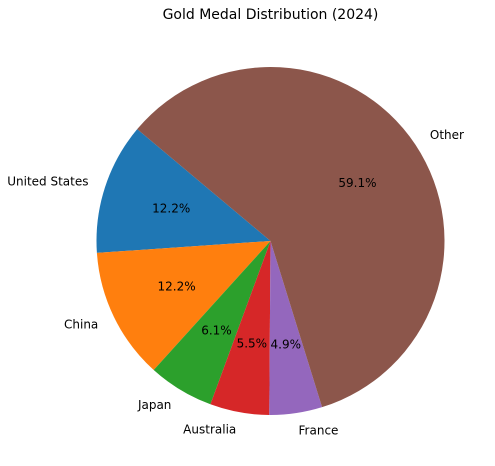  Describe the element at coordinates (447, 135) in the screenshot. I see `pie-label-other: Other` at that location.